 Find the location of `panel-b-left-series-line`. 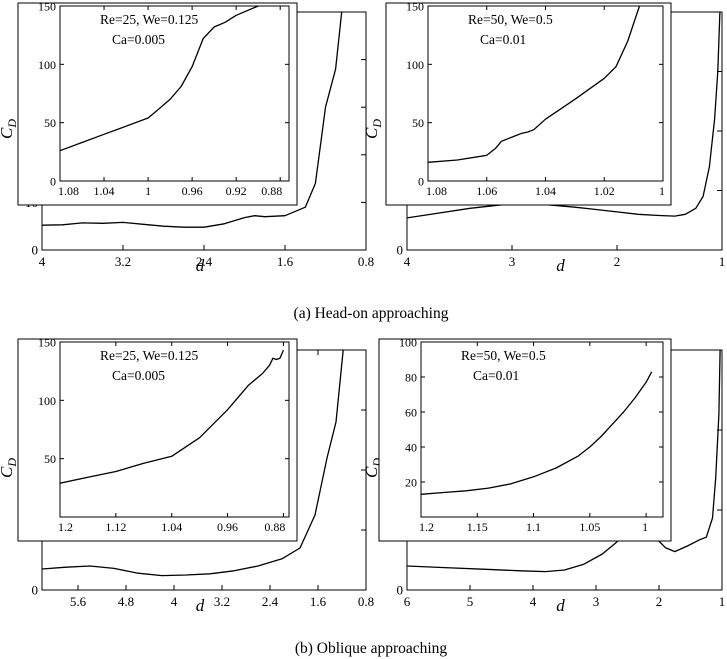

panel-b-left-series-line is located at coordinates (193, 463).